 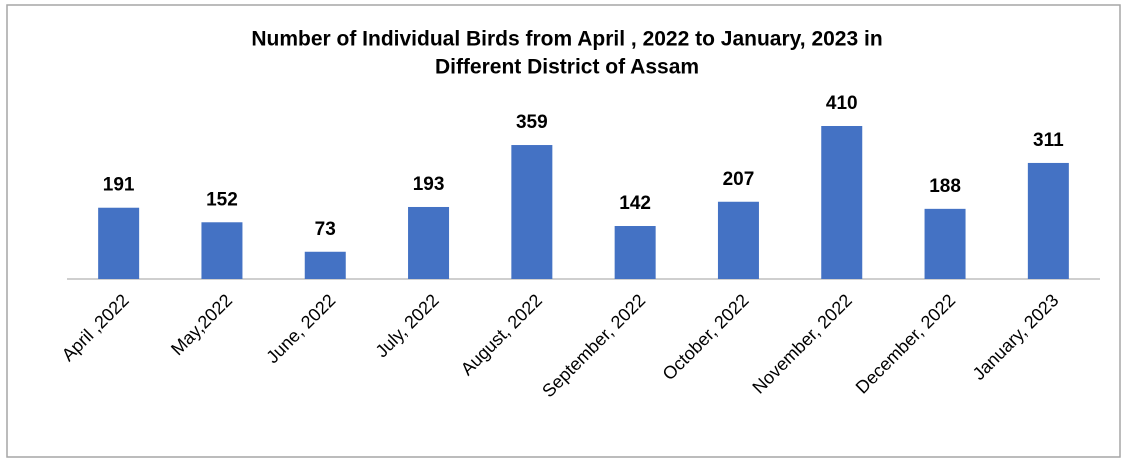 I want to click on data-label: 188, so click(x=945, y=186).